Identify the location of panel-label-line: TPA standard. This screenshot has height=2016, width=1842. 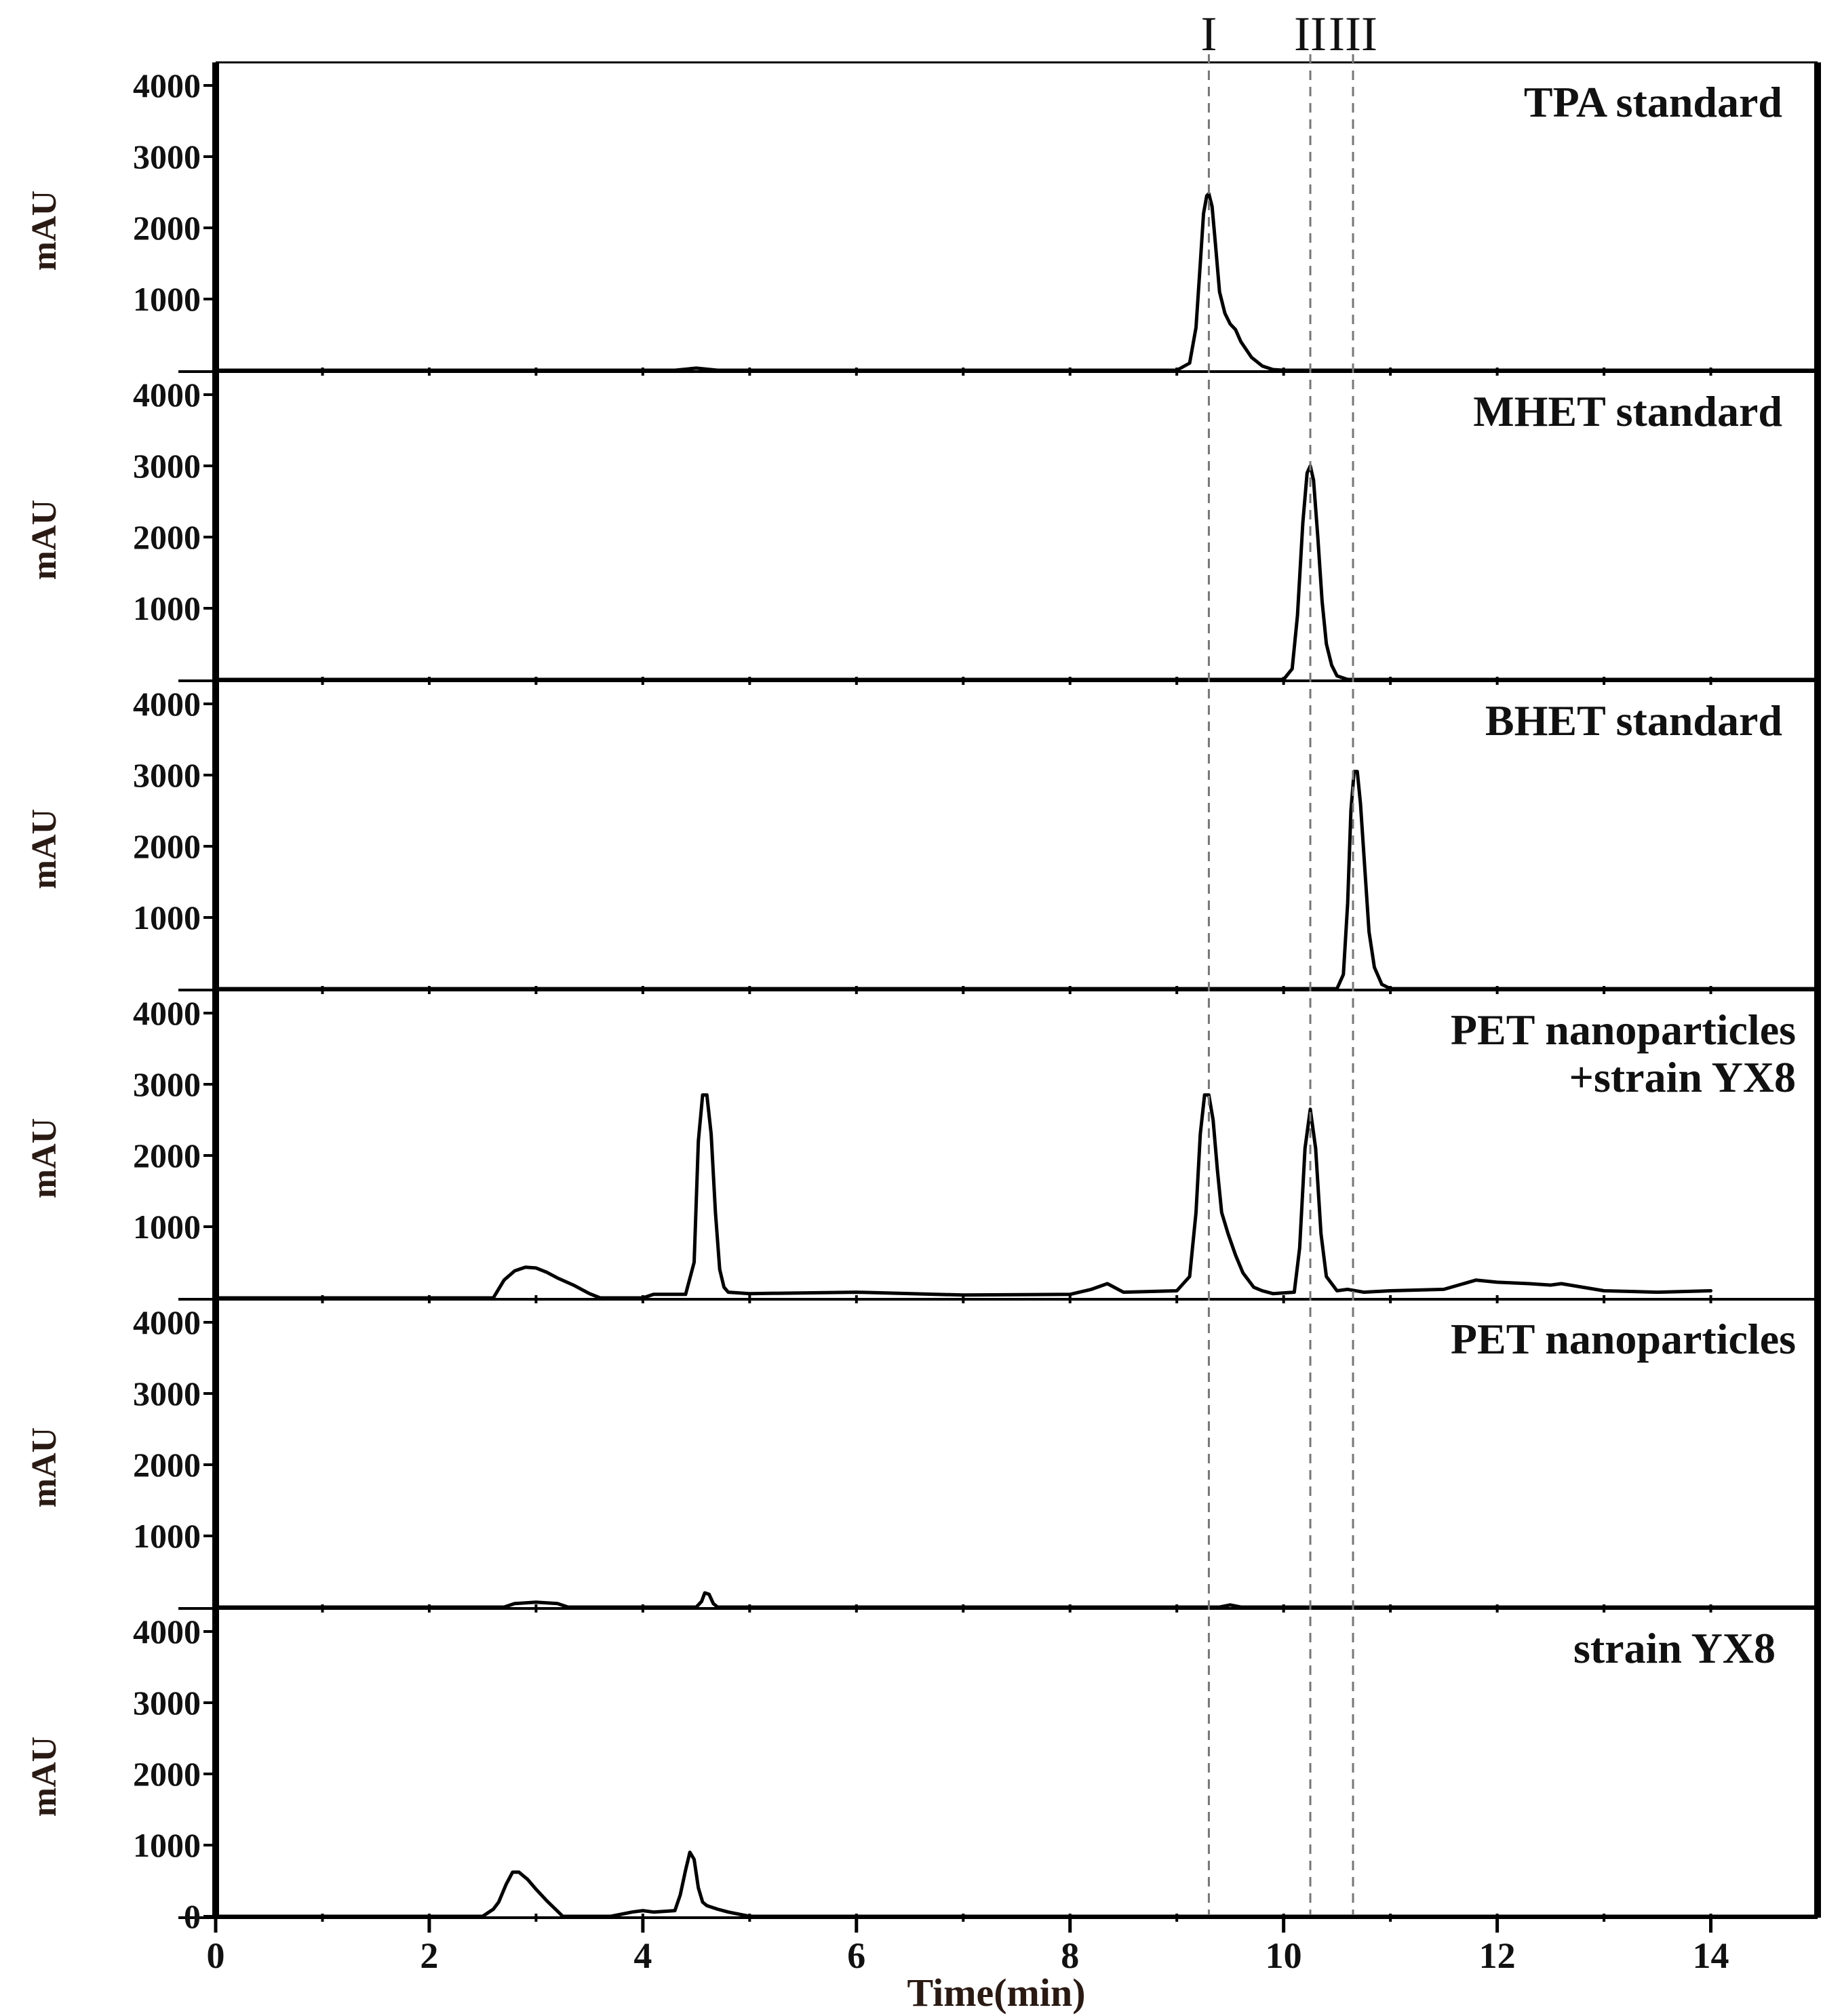
(1653, 102).